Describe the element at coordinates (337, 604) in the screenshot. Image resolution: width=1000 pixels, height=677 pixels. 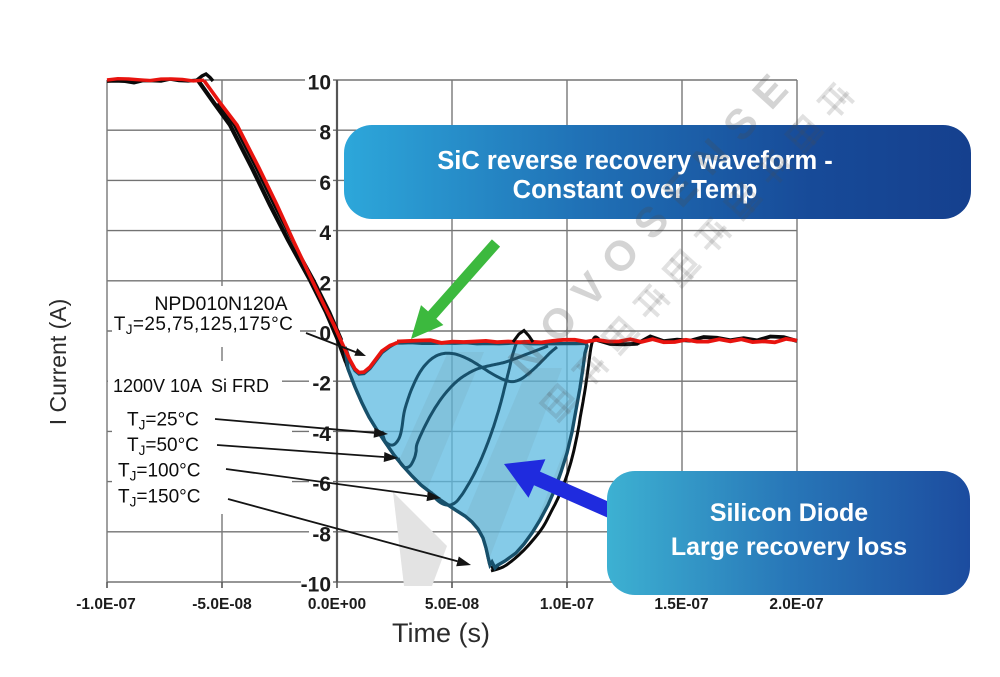
I see `svg-text: 0.0E+00` at that location.